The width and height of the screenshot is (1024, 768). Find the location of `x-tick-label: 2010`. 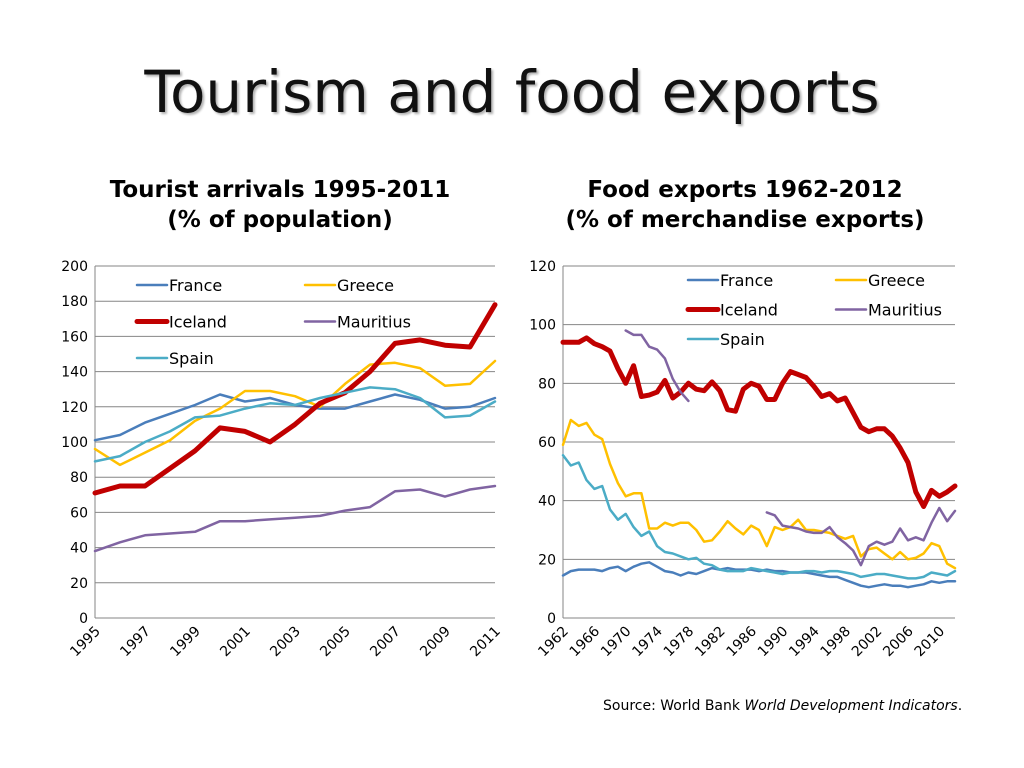

x-tick-label: 2010 is located at coordinates (930, 642).